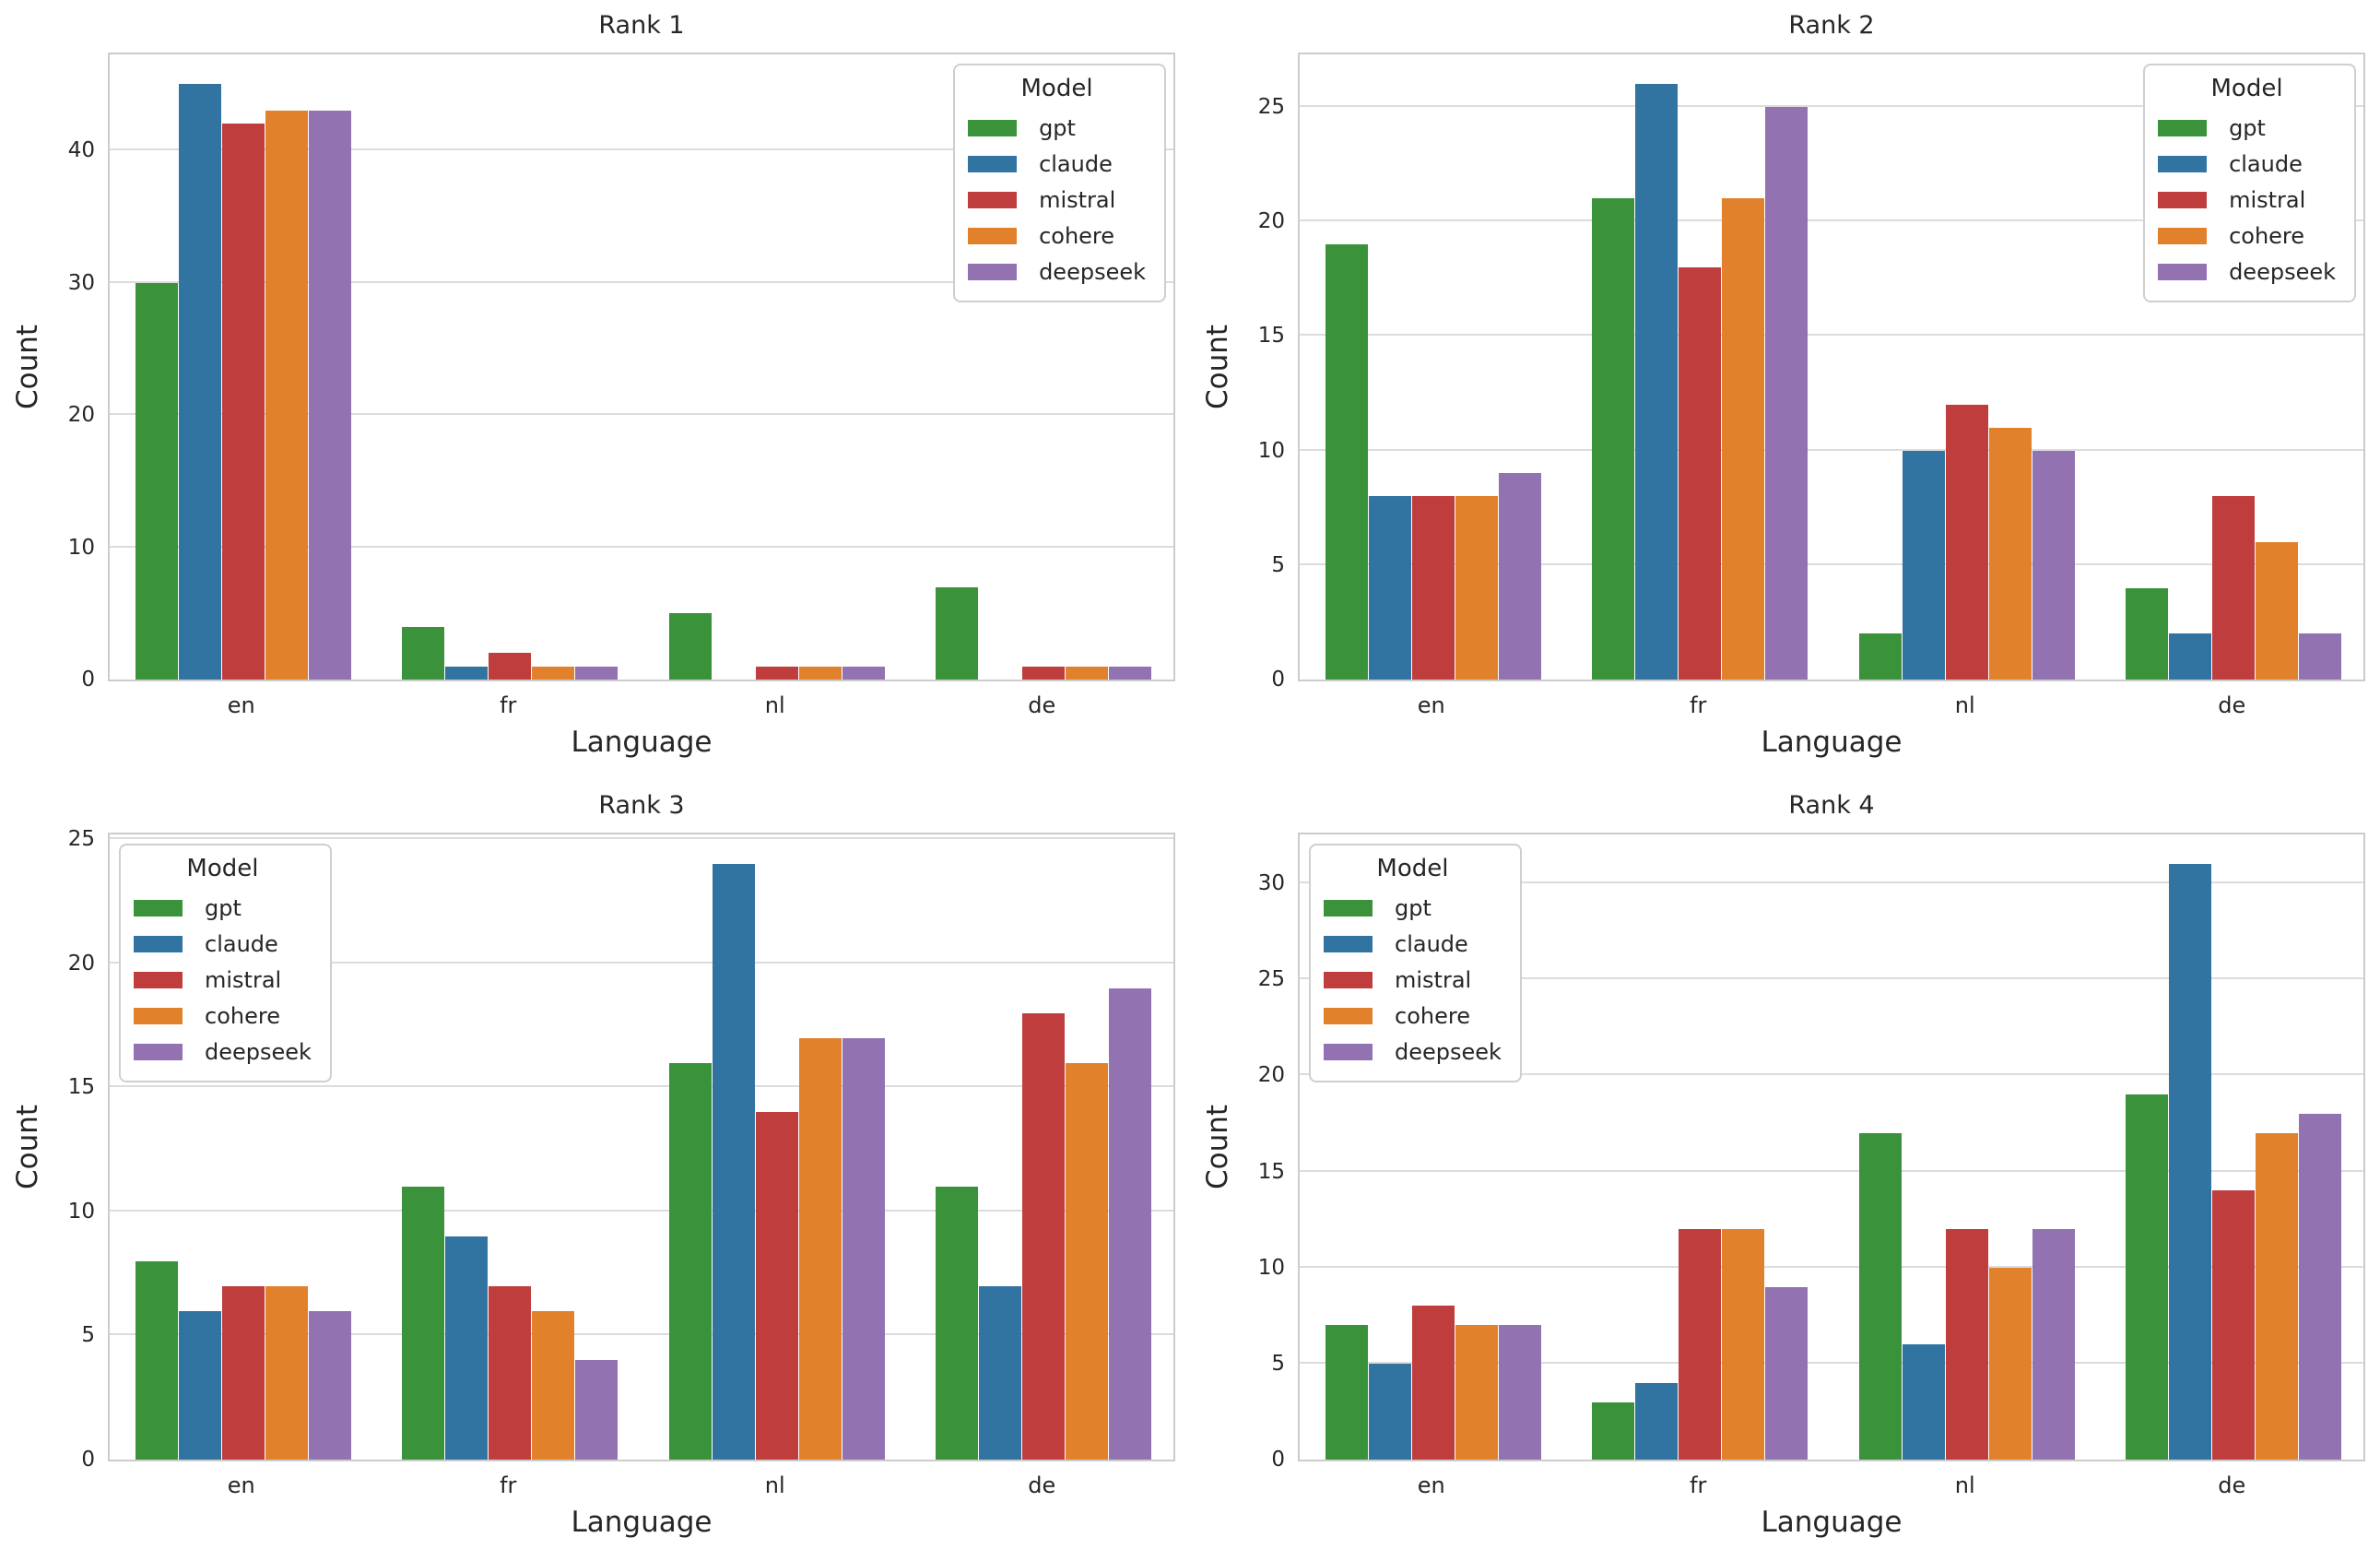 The image size is (2380, 1561). I want to click on bar-rank-4-fr-cohere, so click(1743, 1344).